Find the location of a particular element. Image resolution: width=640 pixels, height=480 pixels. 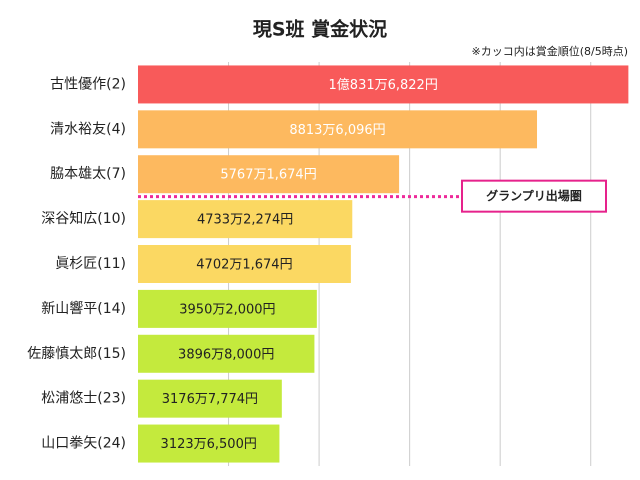

y-tick-label: 松浦悠士(23) is located at coordinates (83, 399).